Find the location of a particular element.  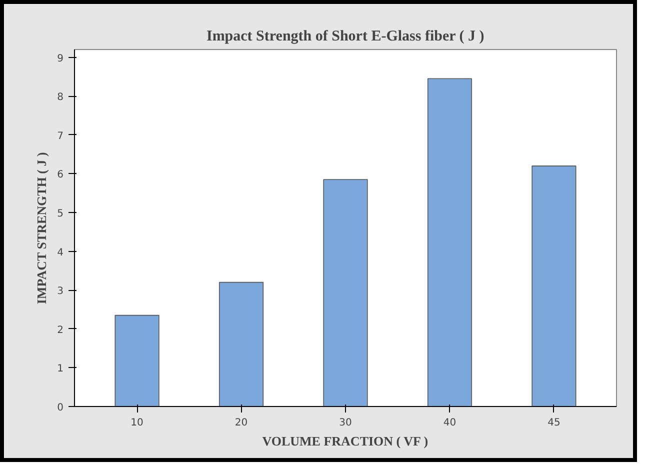

y-tick-label: 6 is located at coordinates (60, 175).